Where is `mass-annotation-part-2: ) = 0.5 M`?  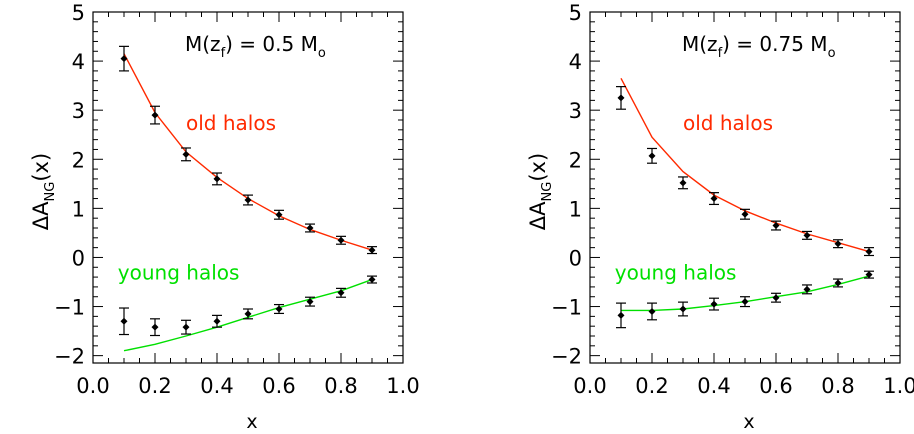 mass-annotation-part-2: ) = 0.5 M is located at coordinates (271, 44).